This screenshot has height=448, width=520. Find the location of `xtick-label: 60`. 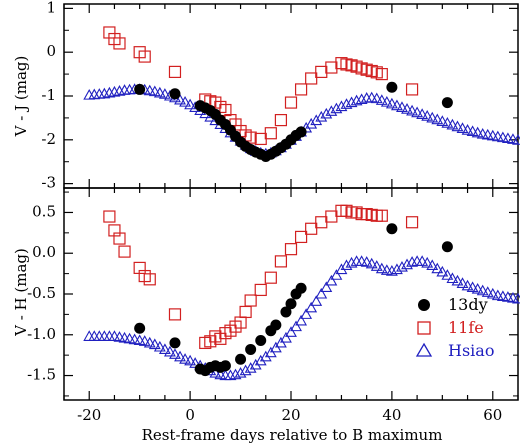

xtick-label: 60 is located at coordinates (492, 415).